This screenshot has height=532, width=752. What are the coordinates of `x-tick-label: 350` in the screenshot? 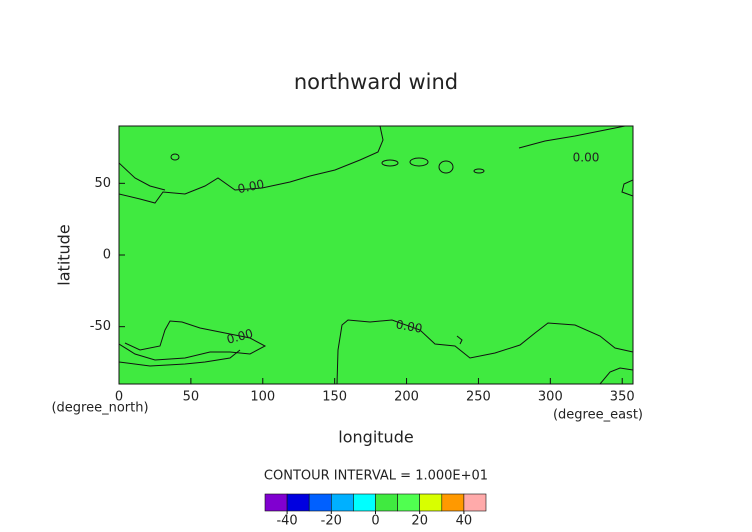 It's located at (622, 397).